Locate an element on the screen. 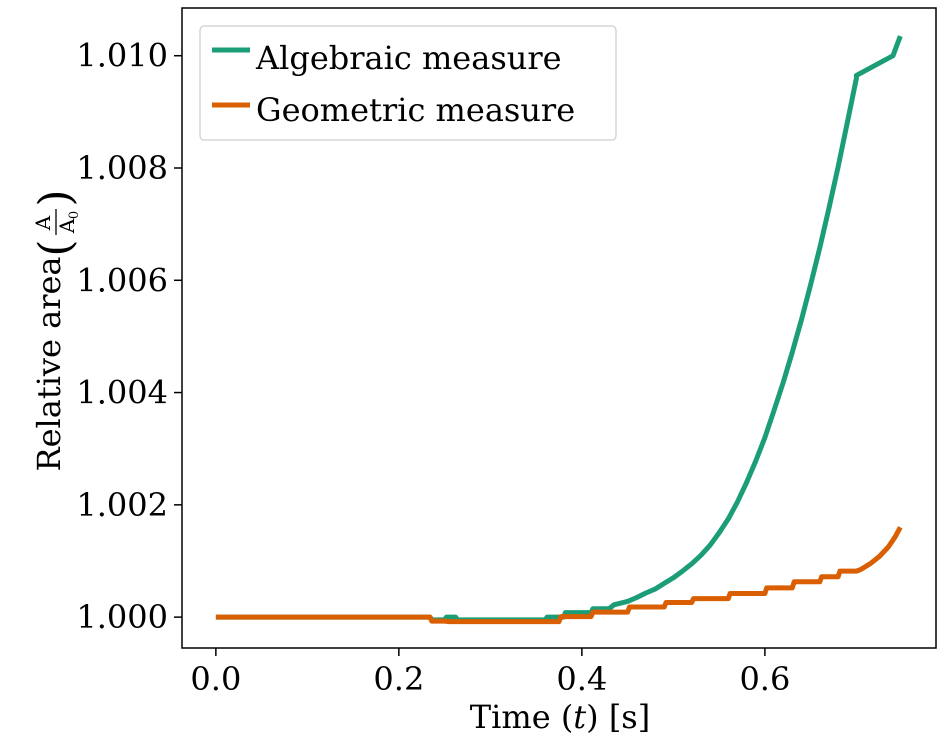  y-tick-label: 1.006 is located at coordinates (122, 280).